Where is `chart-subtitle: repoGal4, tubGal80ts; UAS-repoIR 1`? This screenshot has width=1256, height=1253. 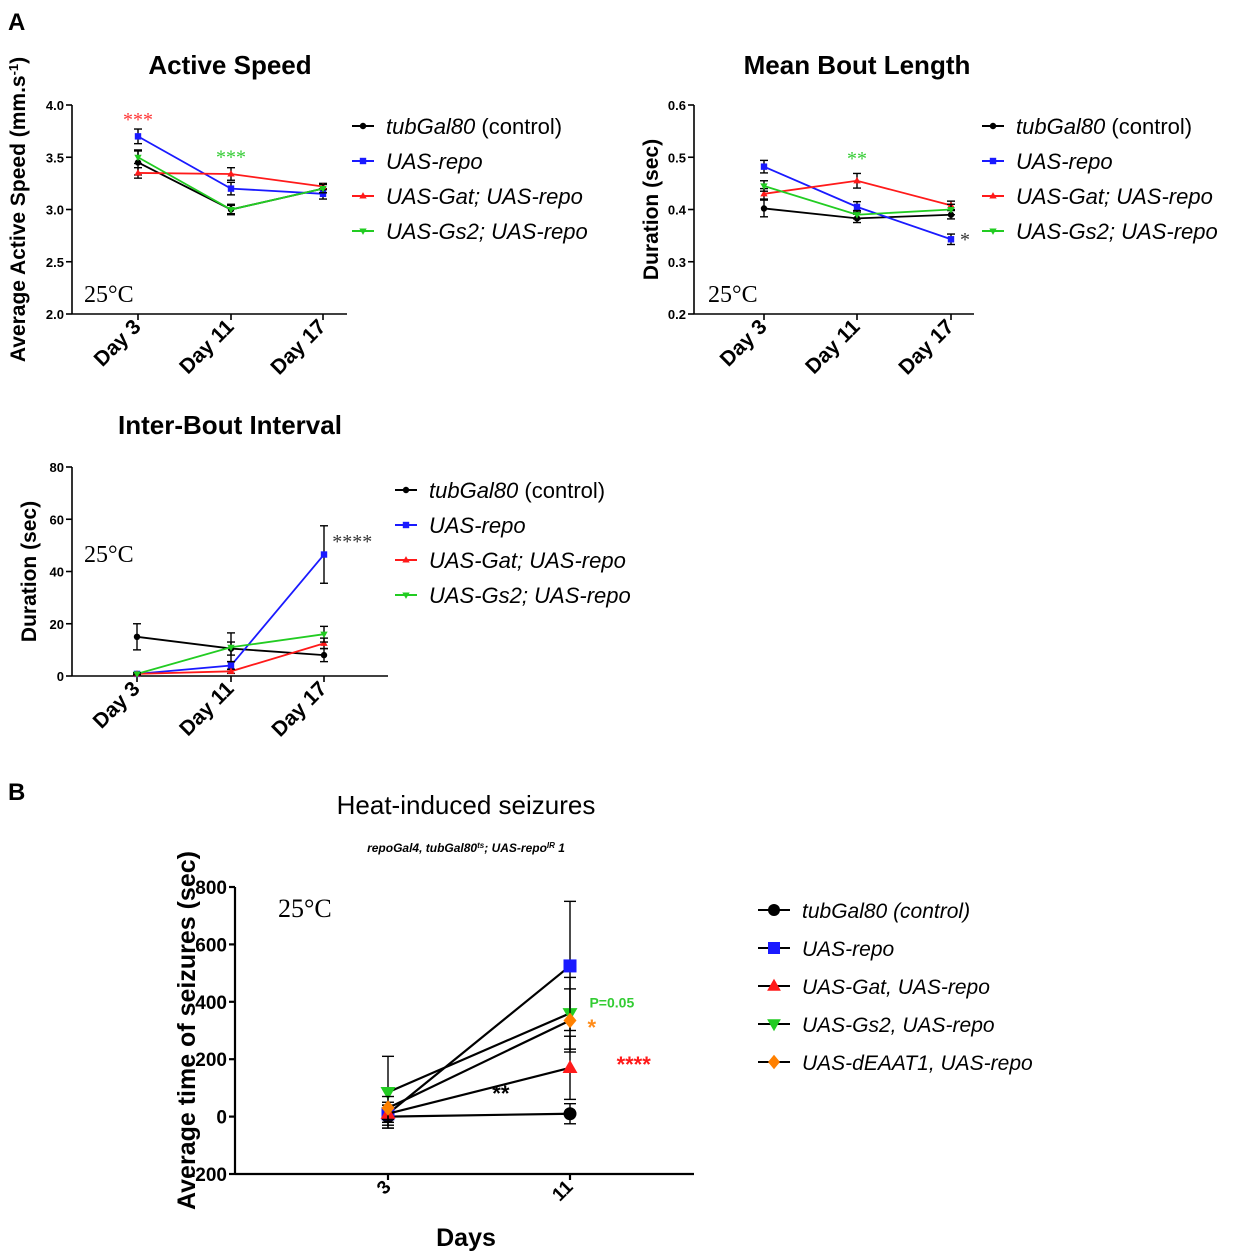 chart-subtitle: repoGal4, tubGal80ts; UAS-repoIR 1 is located at coordinates (466, 848).